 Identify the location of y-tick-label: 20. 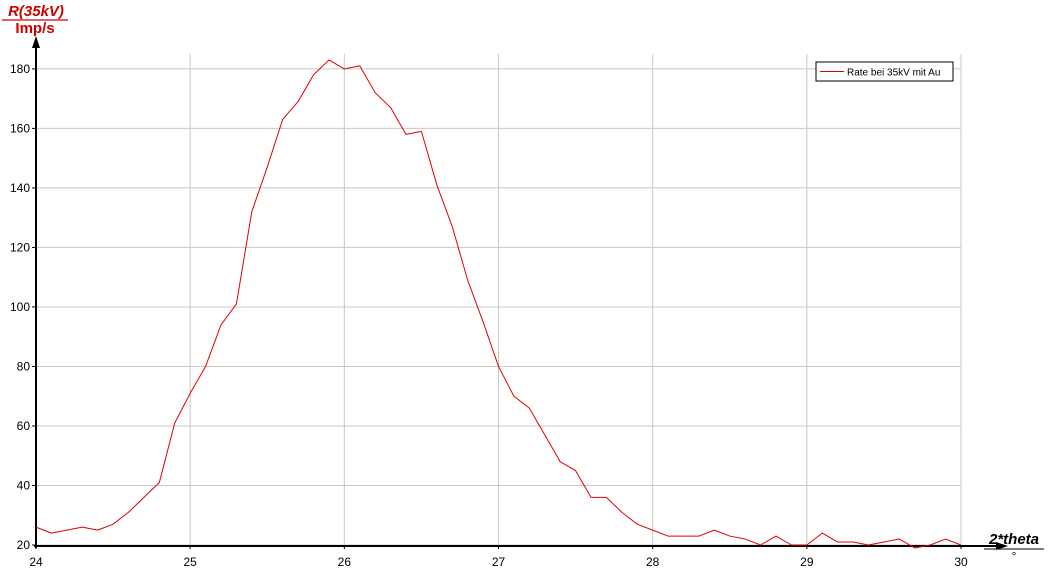
(24, 545).